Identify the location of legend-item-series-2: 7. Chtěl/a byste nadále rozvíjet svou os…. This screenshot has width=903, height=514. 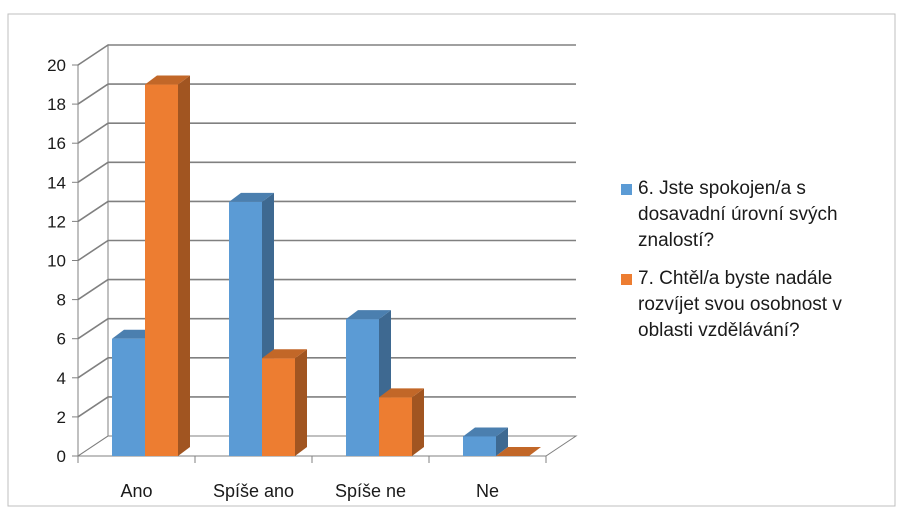
(758, 305).